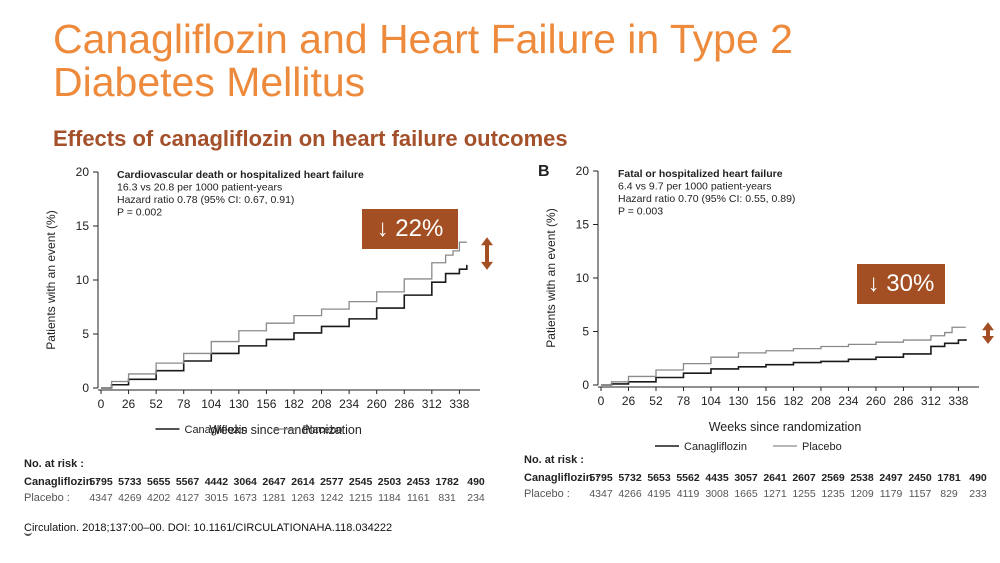 The image size is (1000, 563). Describe the element at coordinates (688, 478) in the screenshot. I see `risk-cell: 5562` at that location.